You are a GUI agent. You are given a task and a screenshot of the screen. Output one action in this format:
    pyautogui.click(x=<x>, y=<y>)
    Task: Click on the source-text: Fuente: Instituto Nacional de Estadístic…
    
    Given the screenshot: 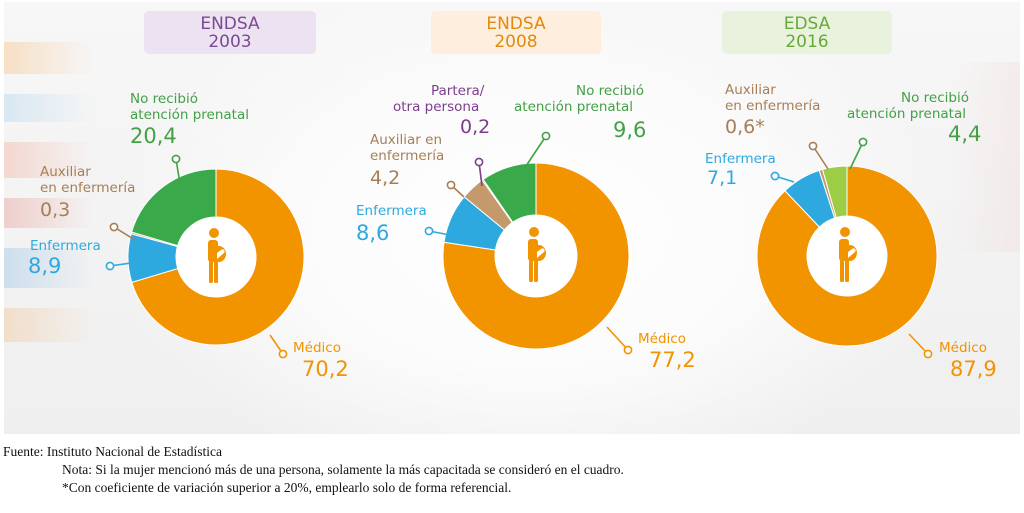 What is the action you would take?
    pyautogui.click(x=112, y=451)
    